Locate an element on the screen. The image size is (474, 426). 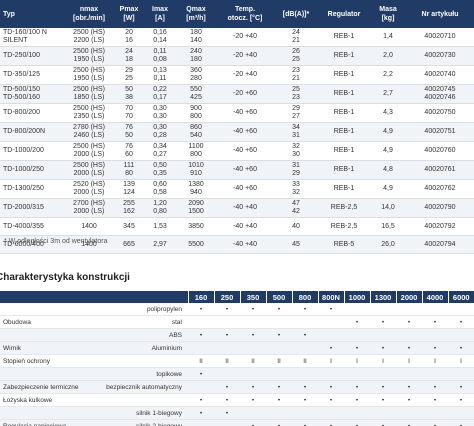
spec-cell-value: 0,16 is located at coordinates (160, 32).